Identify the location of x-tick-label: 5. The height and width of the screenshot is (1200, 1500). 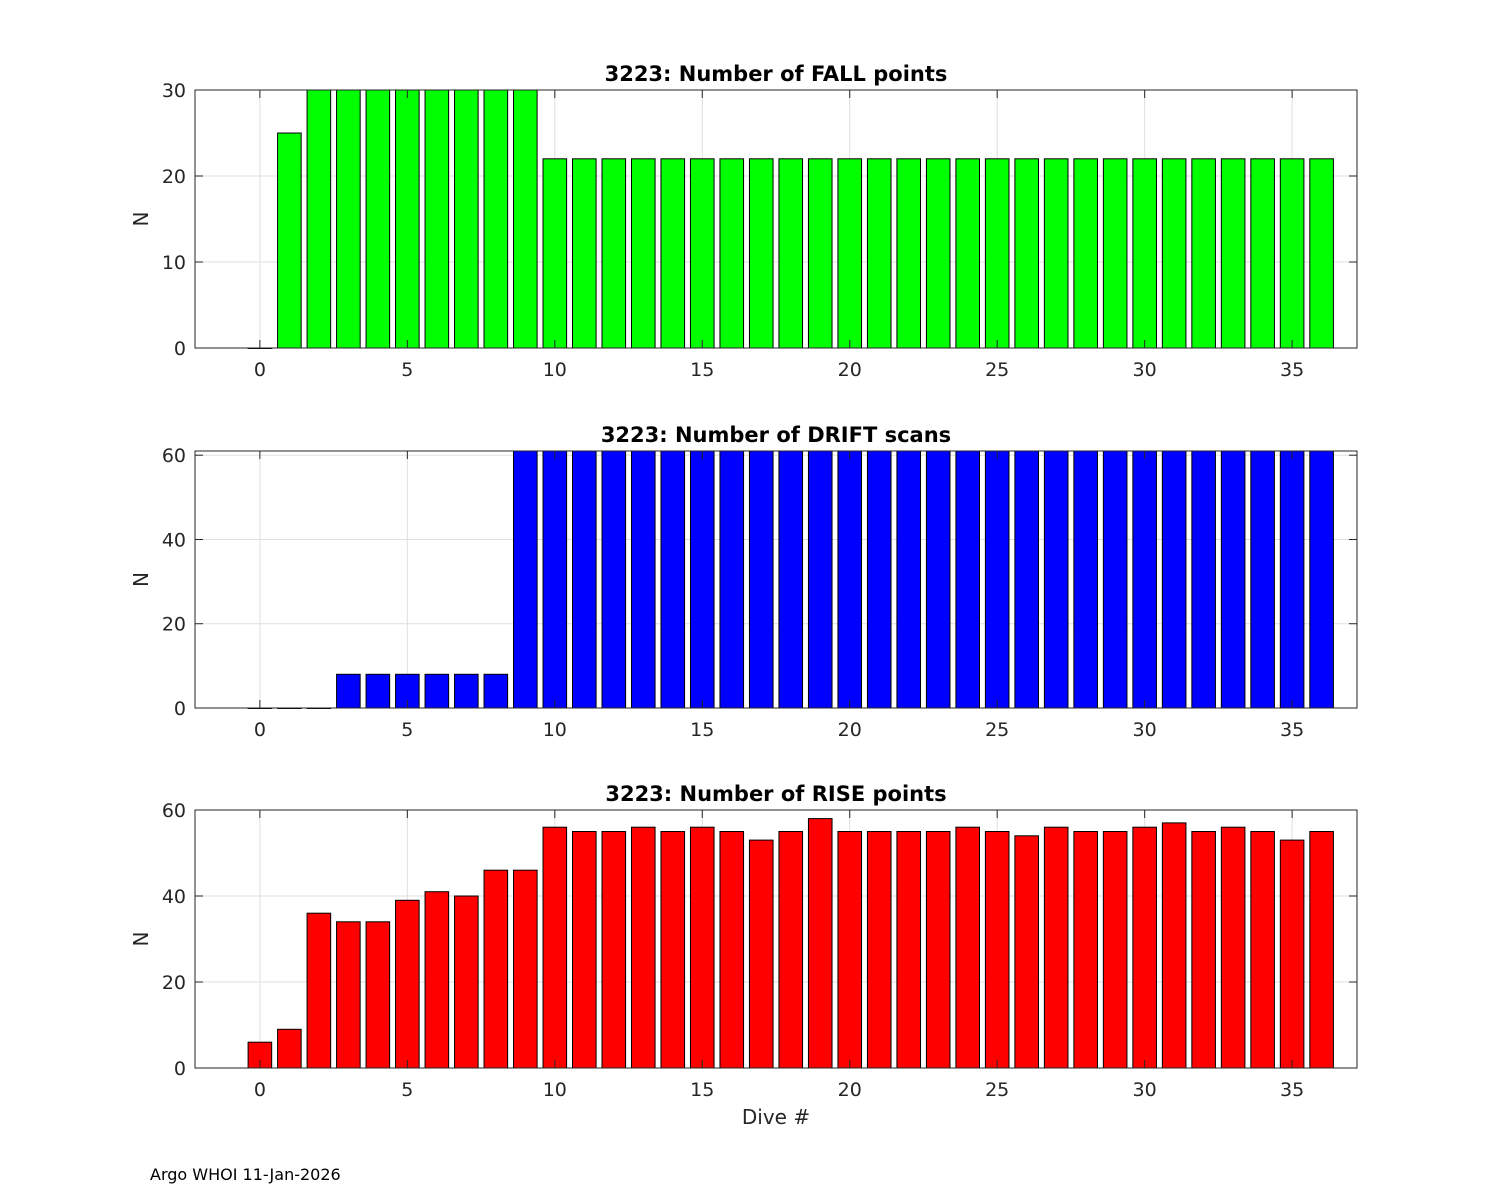
(407, 730).